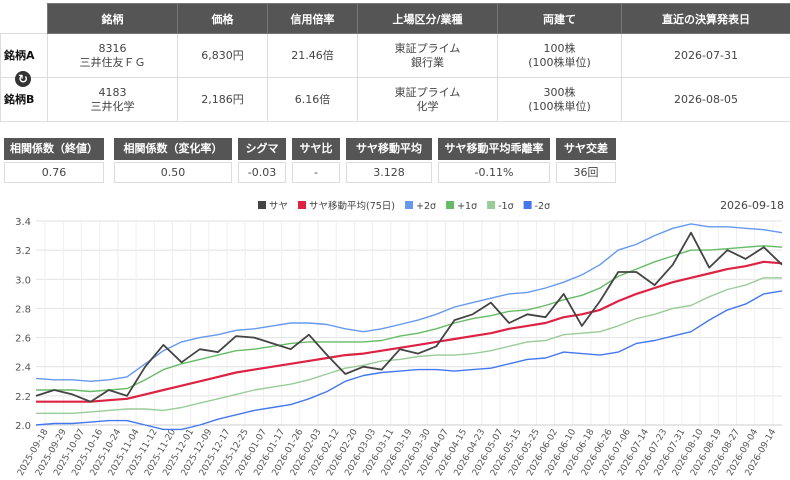 The width and height of the screenshot is (790, 480). Describe the element at coordinates (278, 206) in the screenshot. I see `legend-label: サヤ` at that location.